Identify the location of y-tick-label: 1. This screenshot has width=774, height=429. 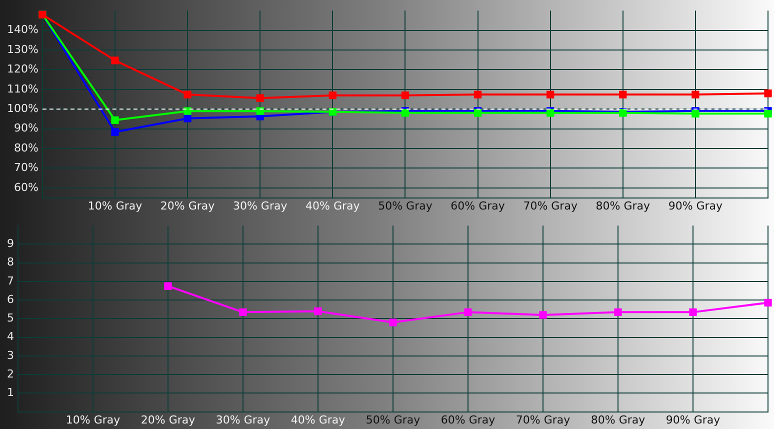
(10, 393).